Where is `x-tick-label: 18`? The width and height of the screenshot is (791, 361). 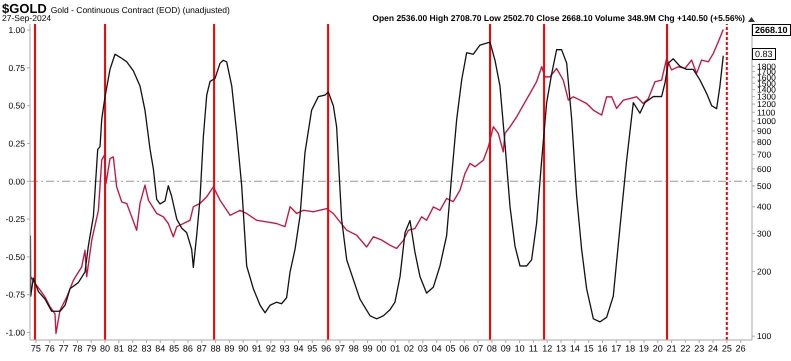 x-tick-label: 18 is located at coordinates (630, 348).